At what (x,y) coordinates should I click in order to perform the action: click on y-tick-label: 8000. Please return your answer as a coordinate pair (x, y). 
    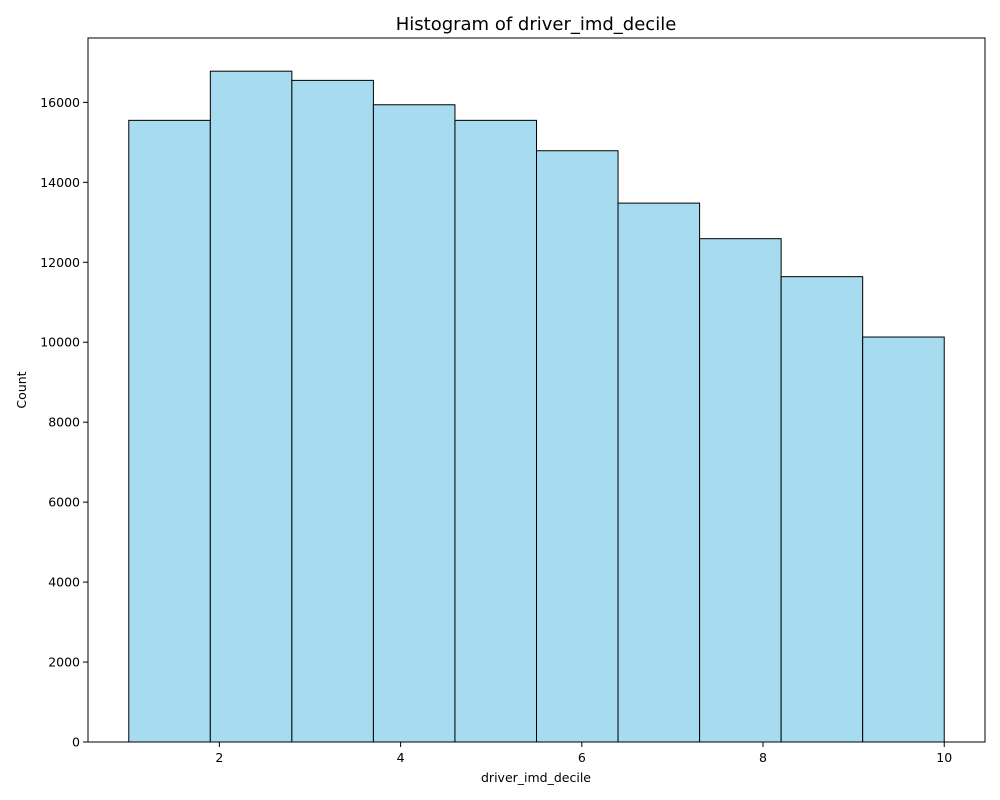
    Looking at the image, I should click on (64, 422).